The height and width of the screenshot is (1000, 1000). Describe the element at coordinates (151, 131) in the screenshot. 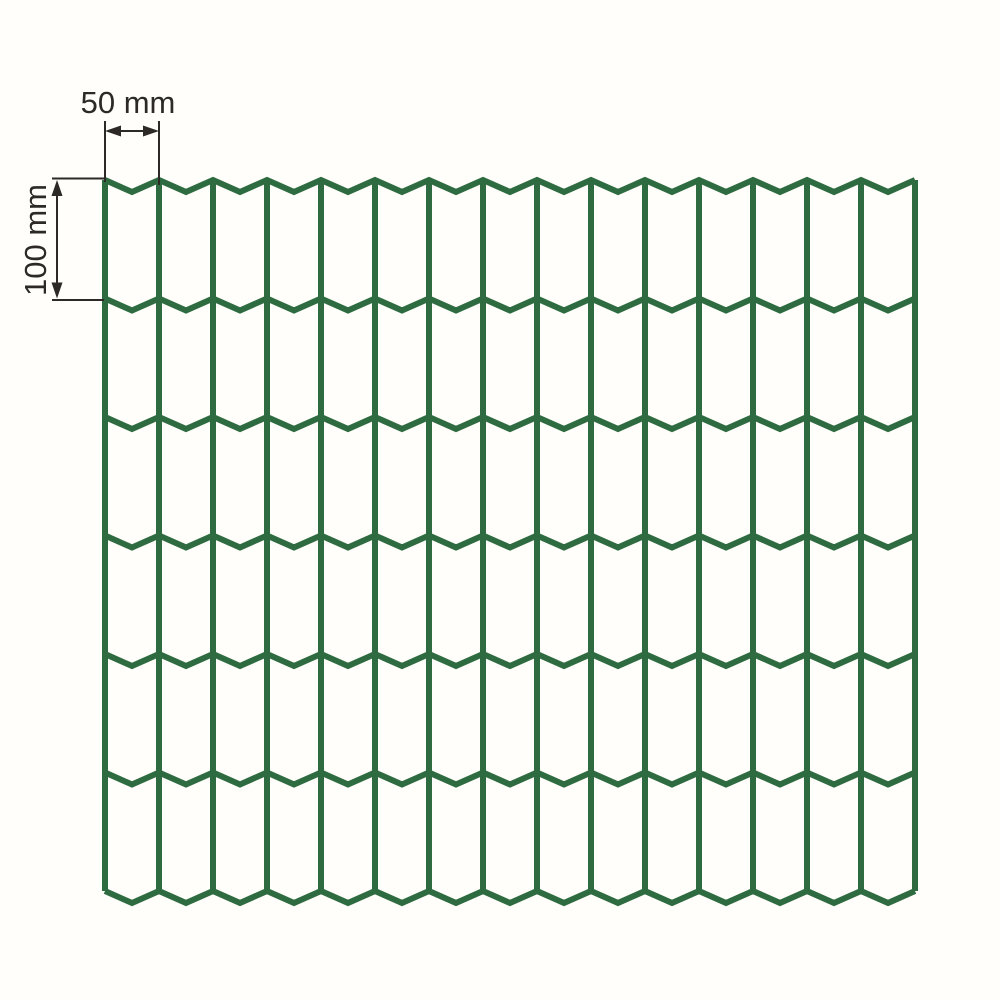

I see `arrowhead-right-icon` at that location.